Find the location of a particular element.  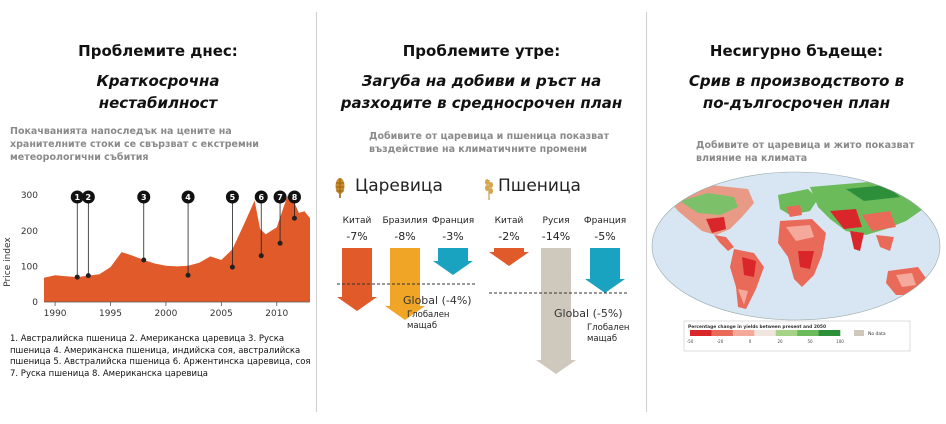

panel-title: Проблемите днес: is located at coordinates (158, 51).